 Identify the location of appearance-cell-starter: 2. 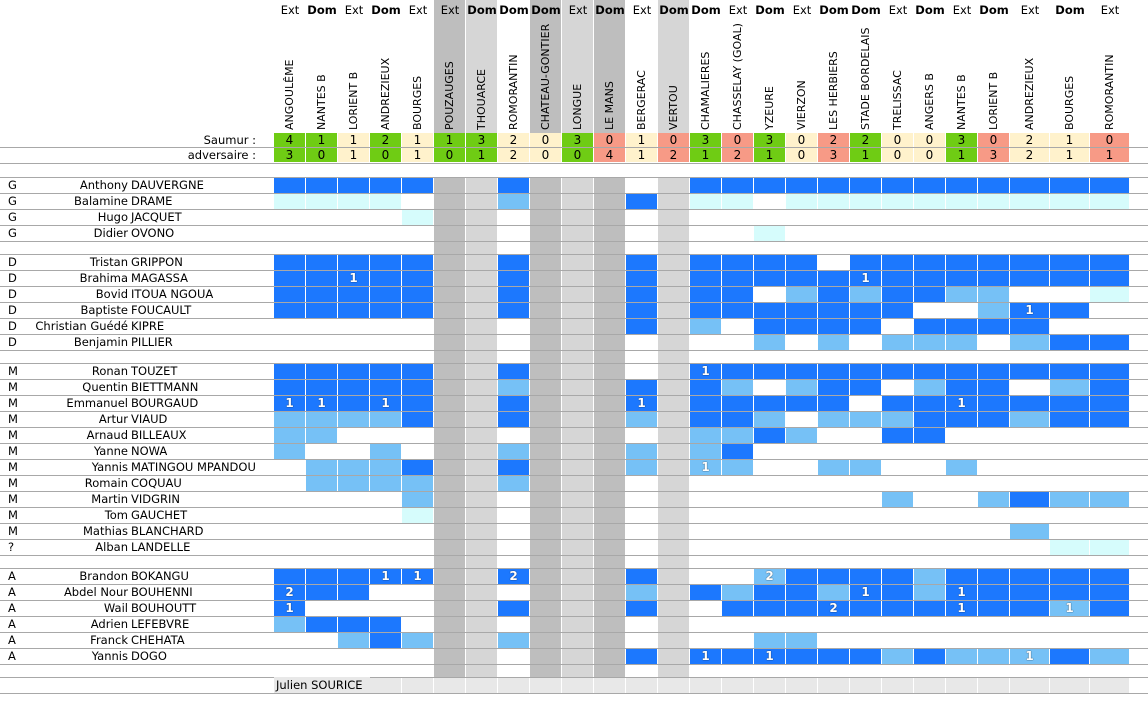
(514, 576).